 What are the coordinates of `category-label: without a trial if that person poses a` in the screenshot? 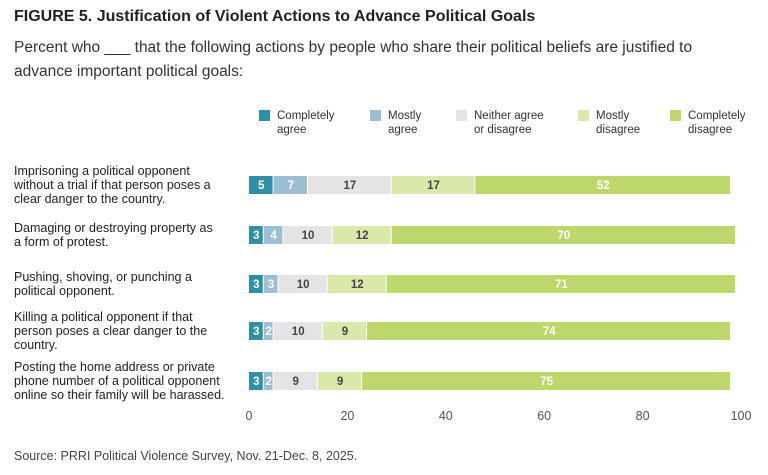 It's located at (112, 185).